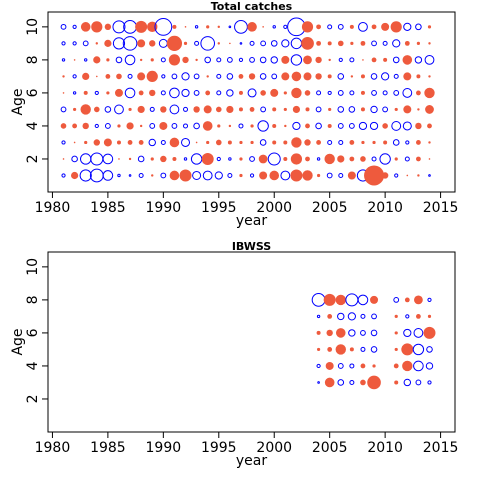 Image resolution: width=480 pixels, height=484 pixels. Describe the element at coordinates (219, 448) in the screenshot. I see `x-tick-label: 1995` at that location.